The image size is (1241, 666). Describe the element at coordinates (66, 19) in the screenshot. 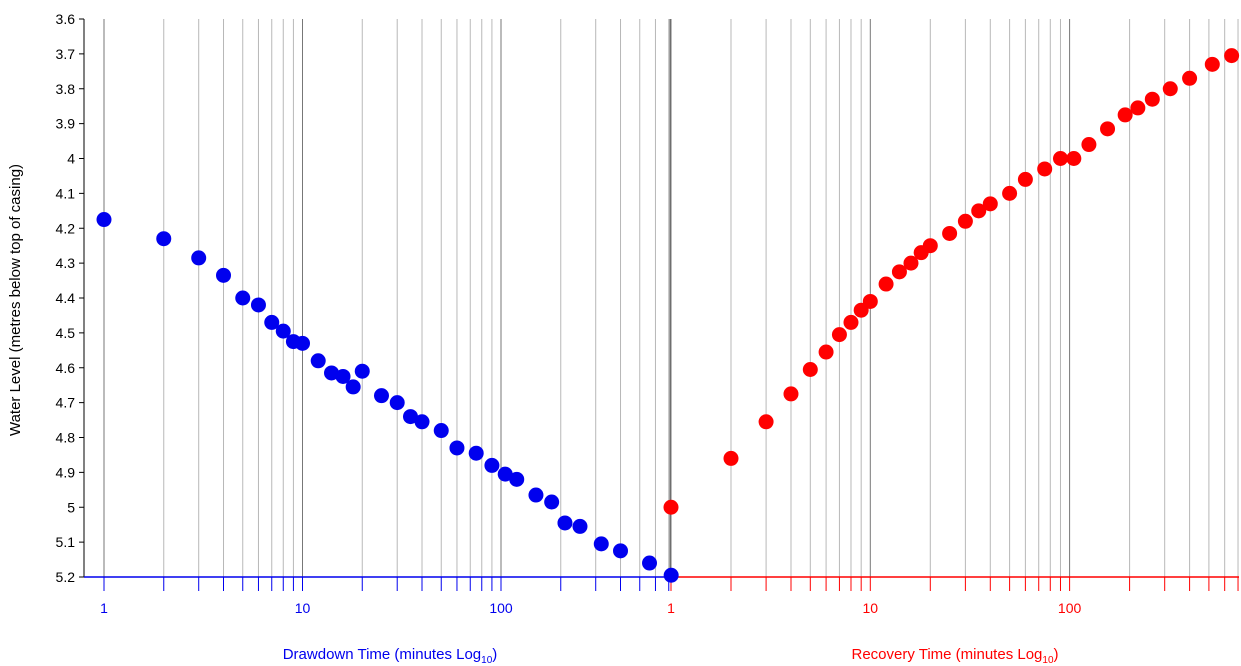

I see `y-tick-label: 3.6` at that location.